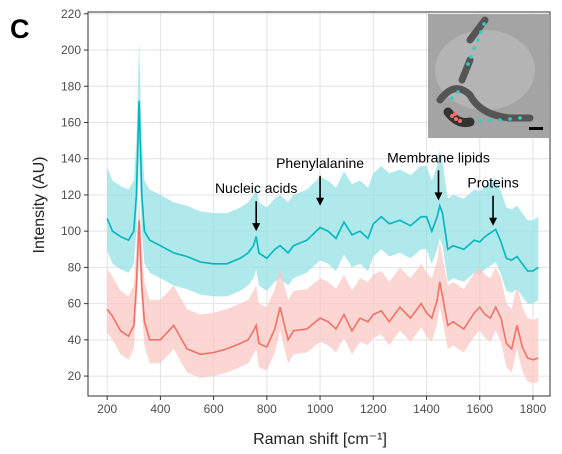  Describe the element at coordinates (533, 409) in the screenshot. I see `x-tick-label: 1800` at that location.